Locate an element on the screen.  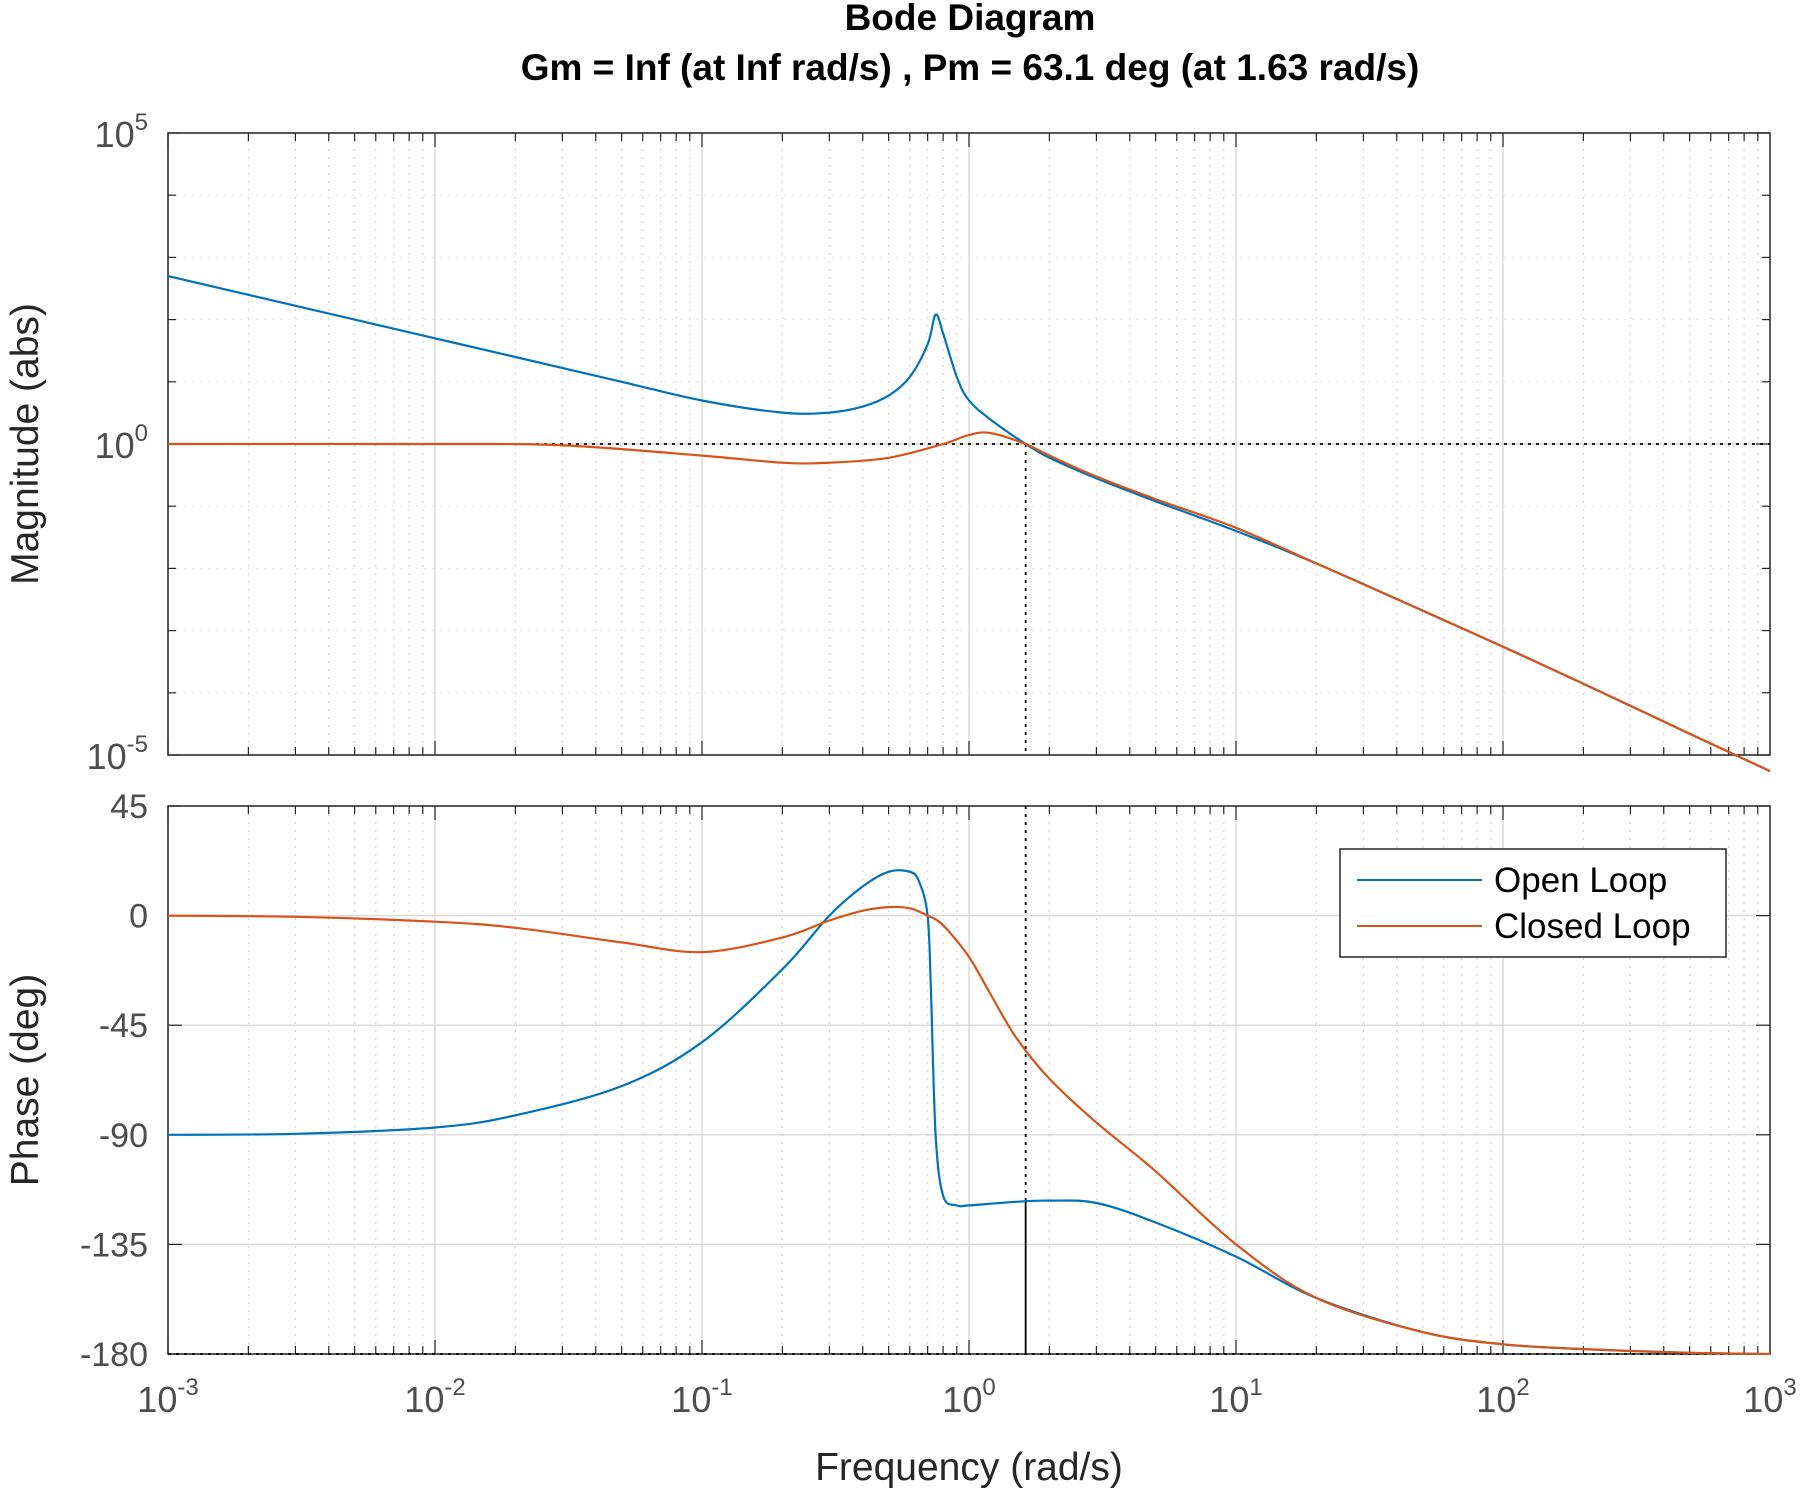
x-tick-label: 10⁻³ is located at coordinates (167, 1397).